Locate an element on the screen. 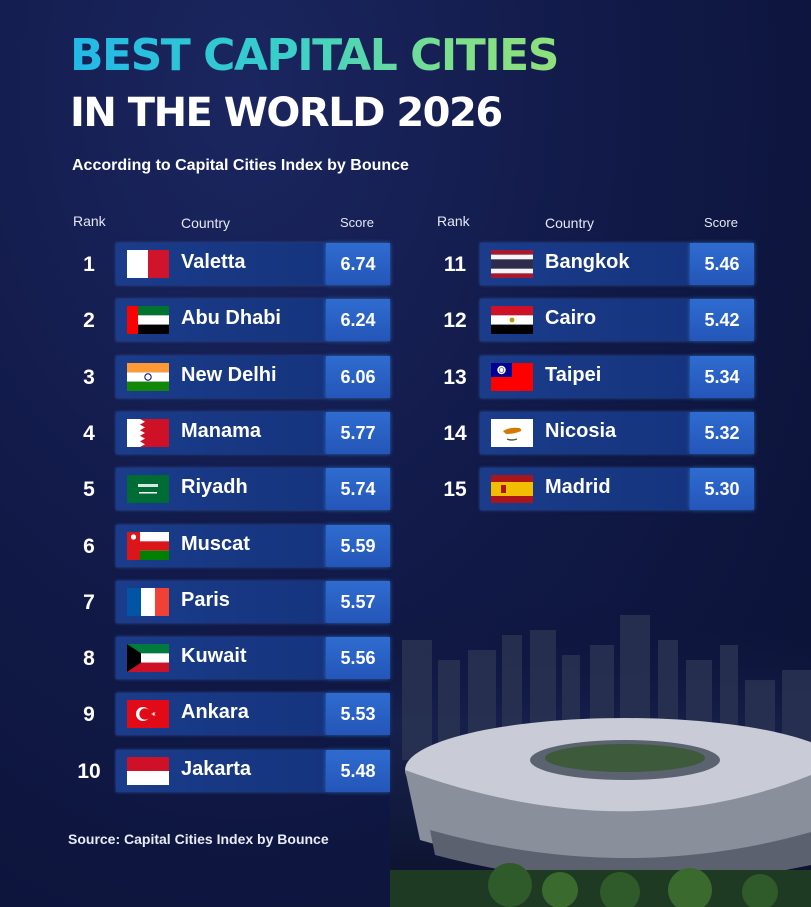 This screenshot has width=811, height=907. city-name: Bangkok is located at coordinates (587, 262).